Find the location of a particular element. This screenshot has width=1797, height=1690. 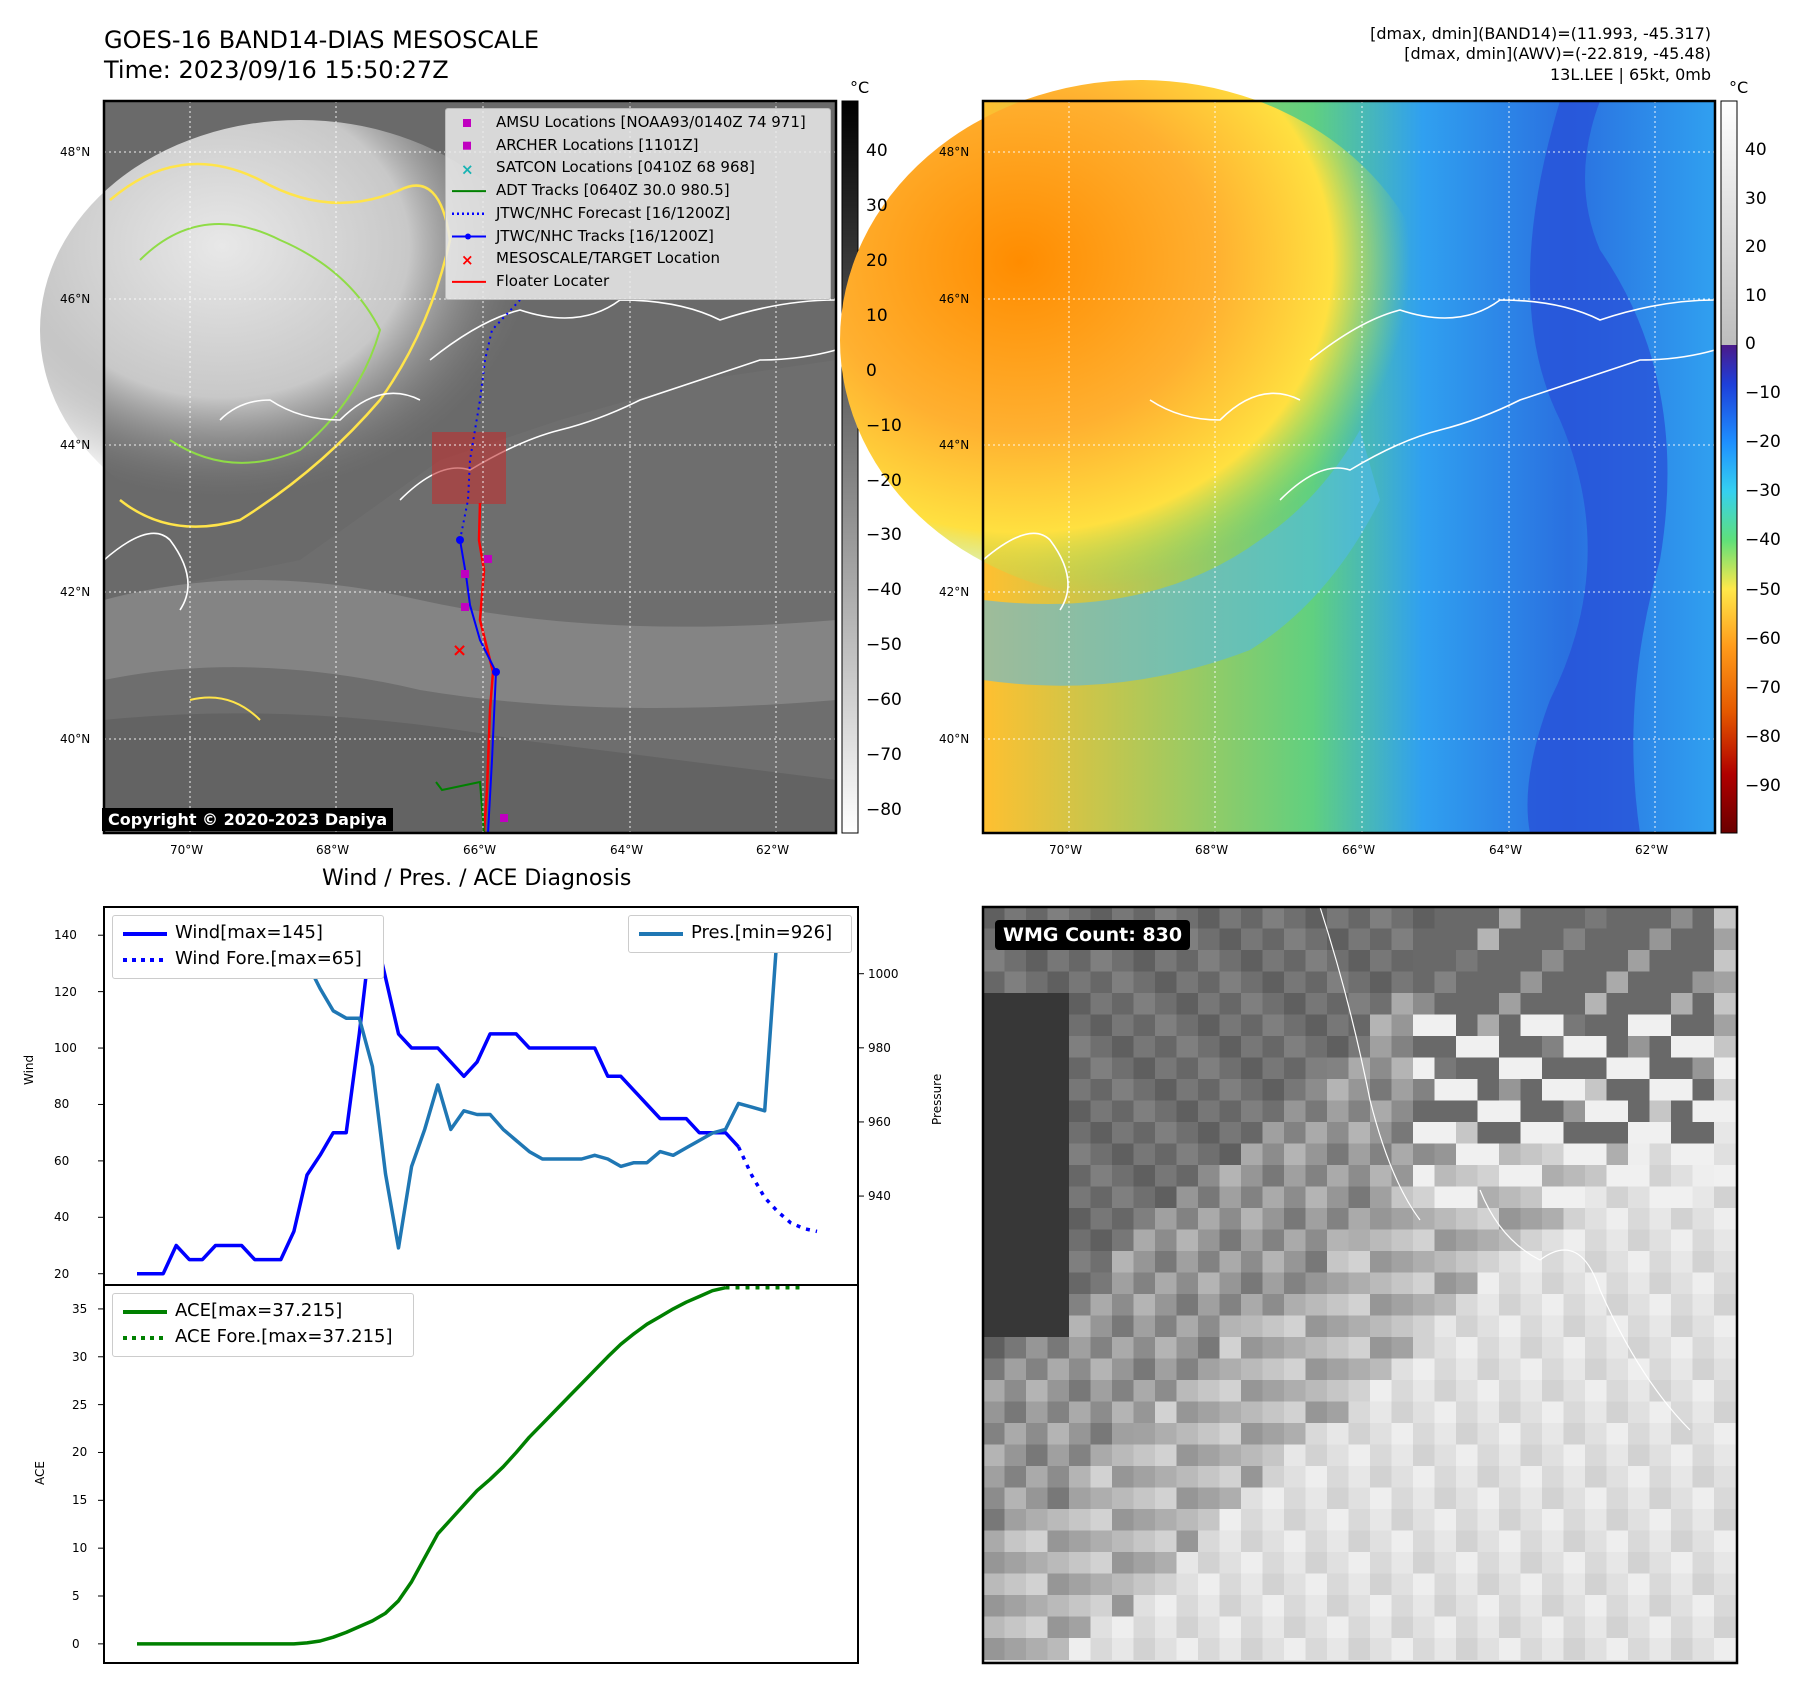

wv-colorbar-tick: 0 is located at coordinates (1750, 344).